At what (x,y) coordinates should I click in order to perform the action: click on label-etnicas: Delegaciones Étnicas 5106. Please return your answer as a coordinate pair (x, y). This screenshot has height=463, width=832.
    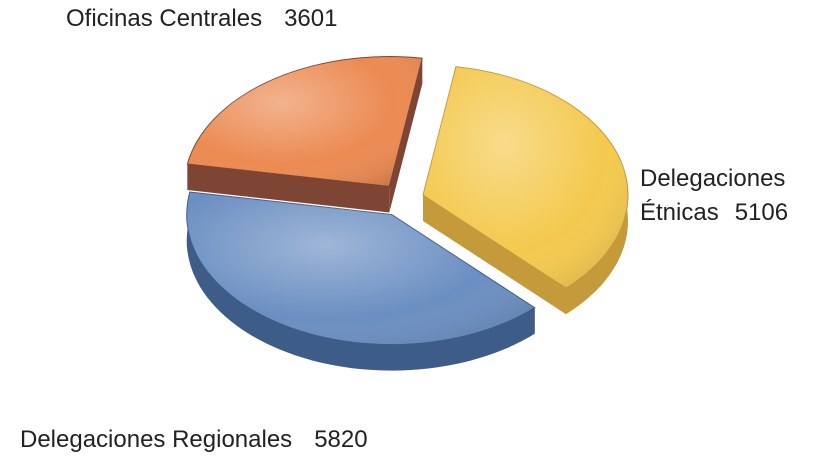
    Looking at the image, I should click on (736, 196).